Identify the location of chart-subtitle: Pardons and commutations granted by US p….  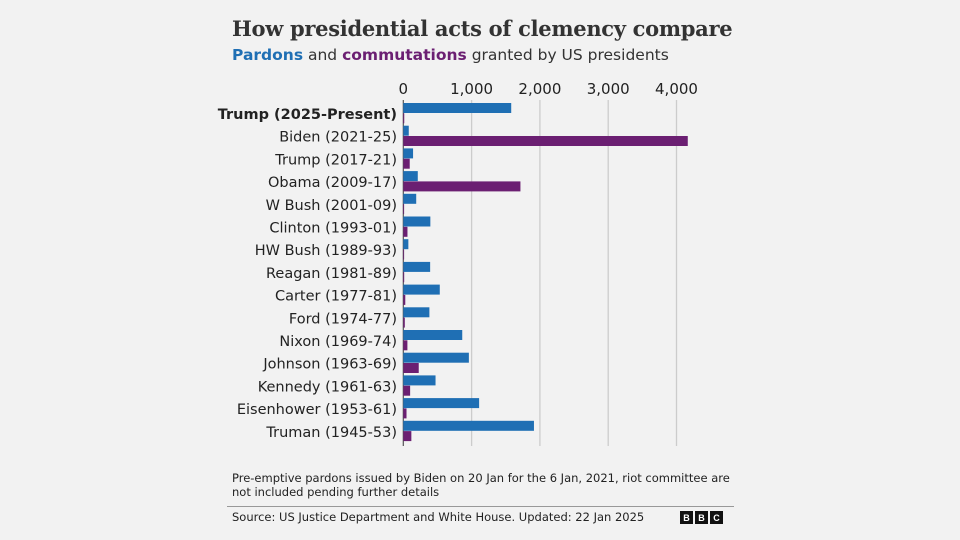
(450, 55).